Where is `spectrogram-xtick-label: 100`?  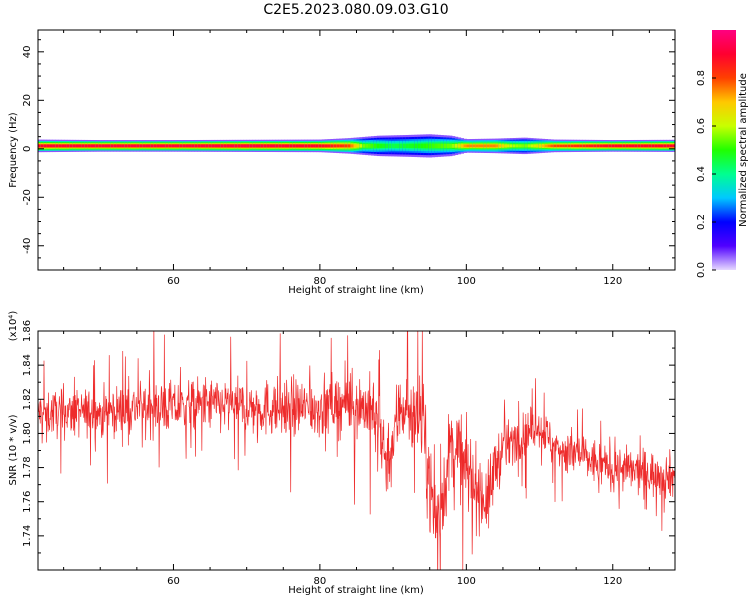
spectrogram-xtick-label: 100 is located at coordinates (466, 281).